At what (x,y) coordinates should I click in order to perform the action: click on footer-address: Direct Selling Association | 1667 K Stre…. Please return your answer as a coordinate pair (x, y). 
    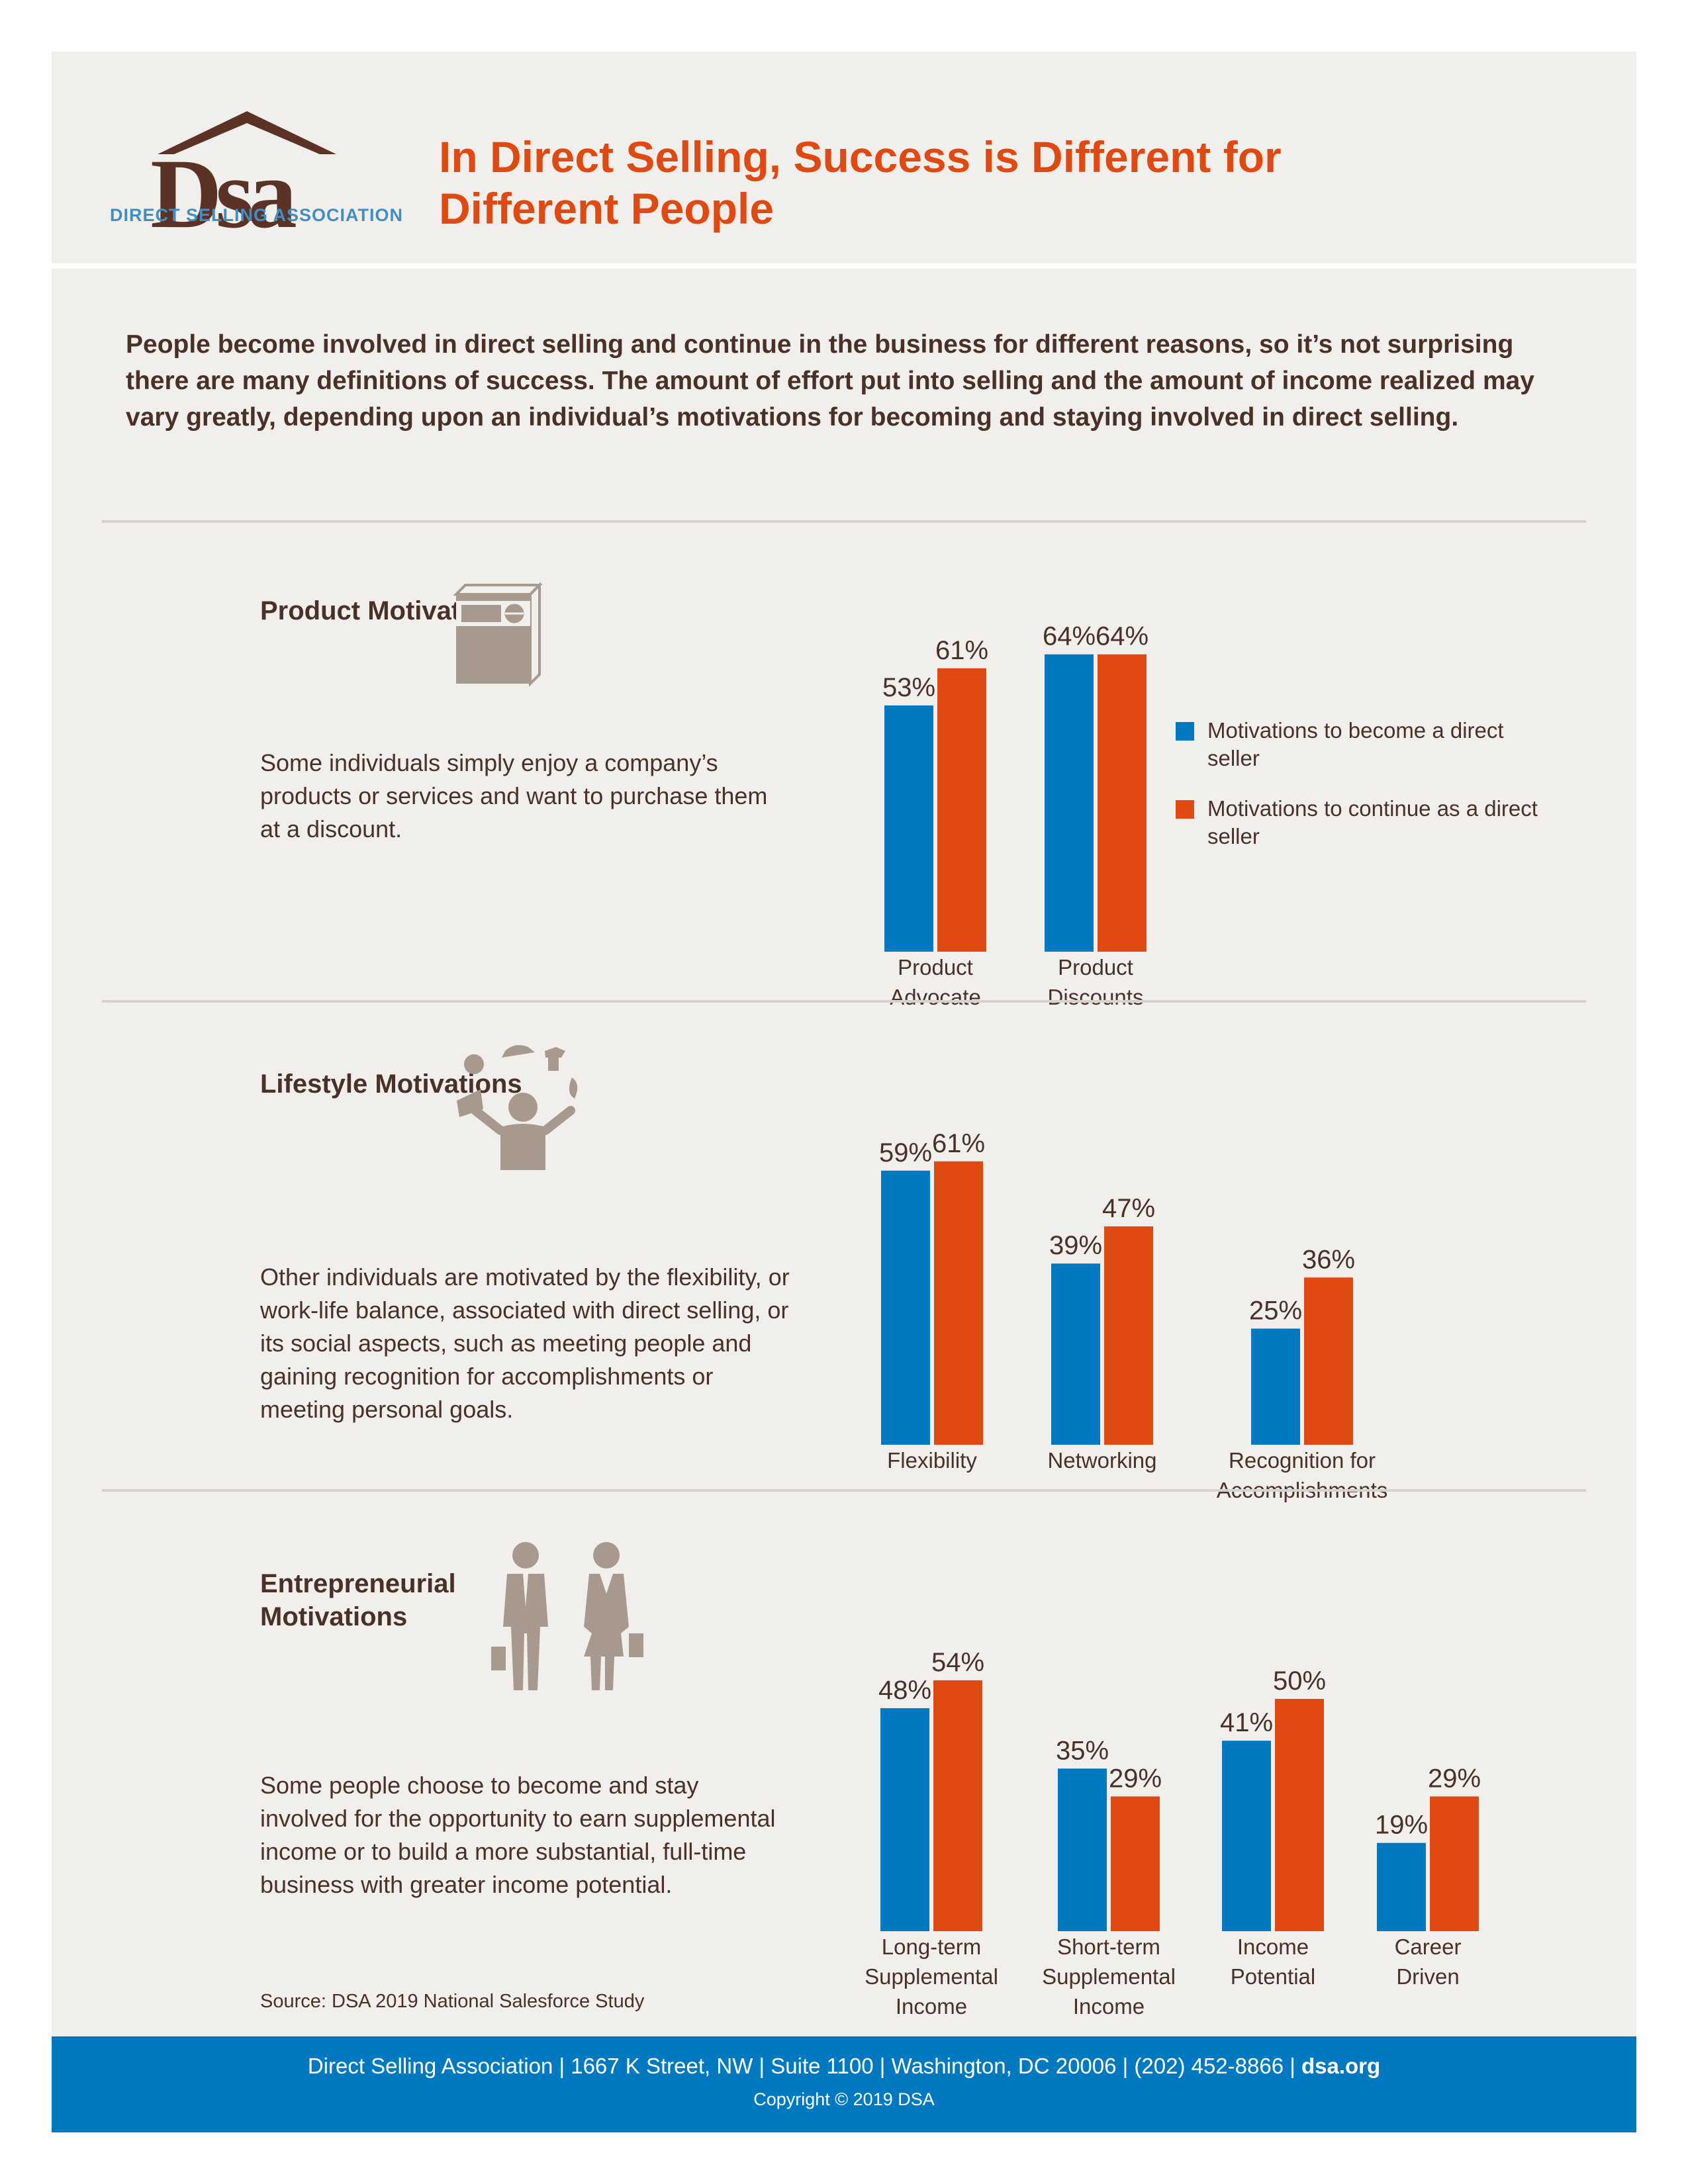
    Looking at the image, I should click on (804, 2066).